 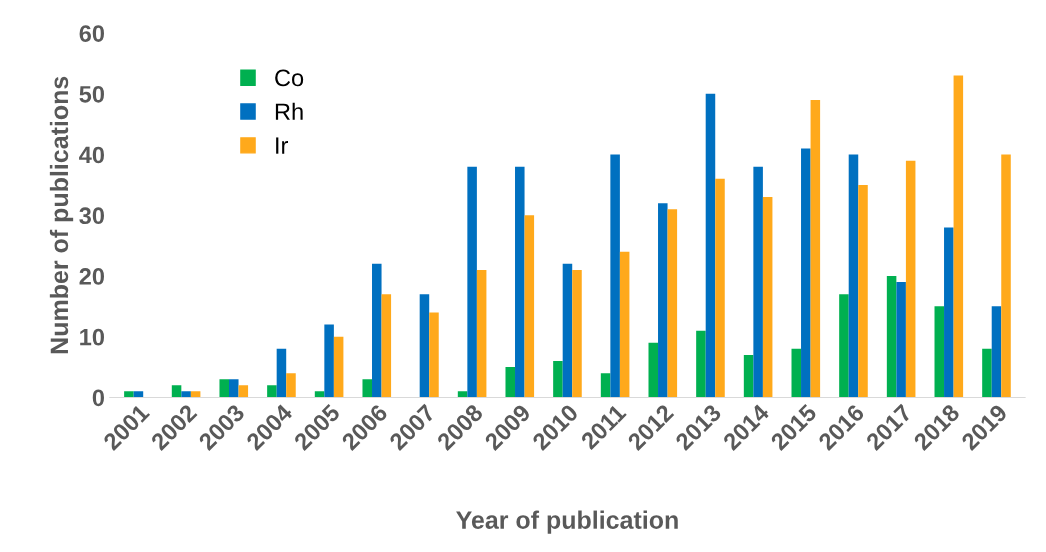 I want to click on y-tick-label: 50, so click(x=91, y=94).